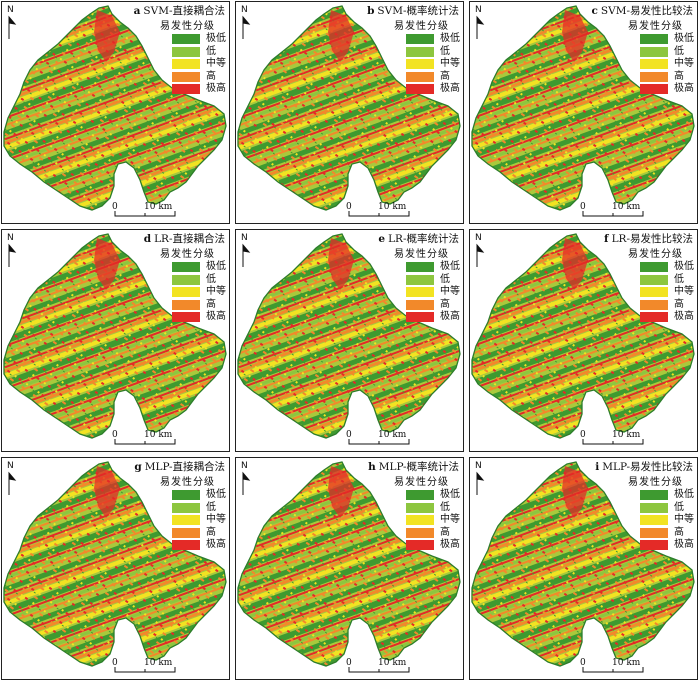 The image size is (700, 680). I want to click on panel-title: b SVM-概率统计法, so click(347, 11).